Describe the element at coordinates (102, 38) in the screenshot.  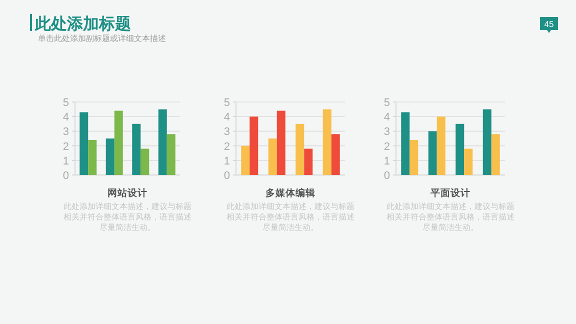
I see `text: 单击此处添加副标题或详细文本描述` at that location.